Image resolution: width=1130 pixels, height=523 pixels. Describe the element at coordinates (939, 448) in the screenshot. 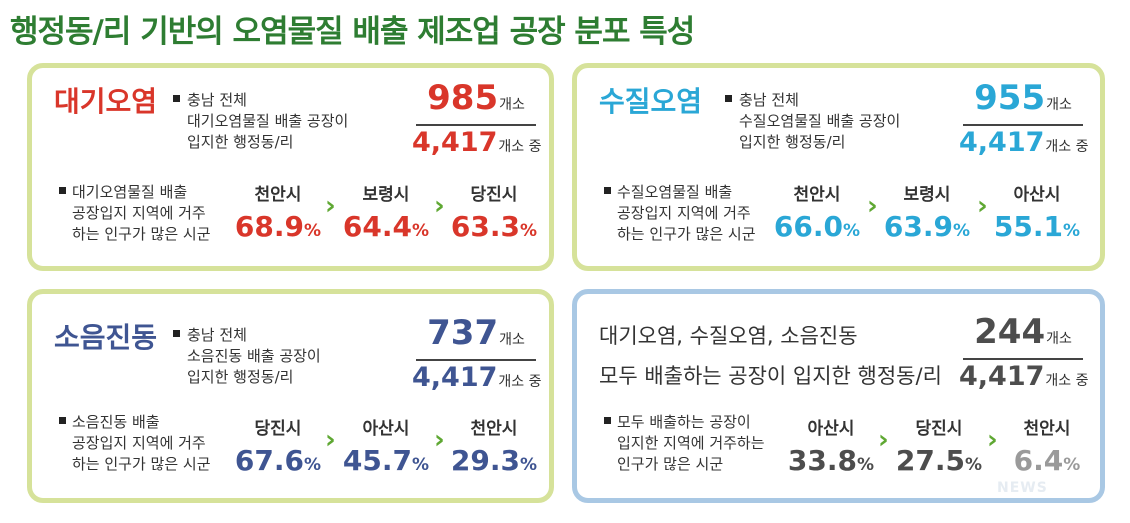

I see `all-rank-2: 당진시 27.5%` at that location.